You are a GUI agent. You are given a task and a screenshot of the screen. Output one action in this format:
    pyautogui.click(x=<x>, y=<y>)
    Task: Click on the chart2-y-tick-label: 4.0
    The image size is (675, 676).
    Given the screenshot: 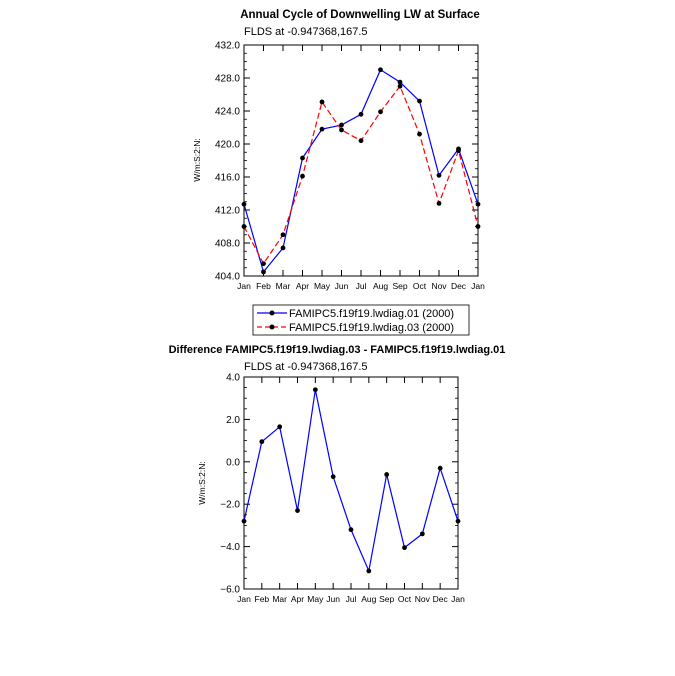 What is the action you would take?
    pyautogui.click(x=233, y=378)
    